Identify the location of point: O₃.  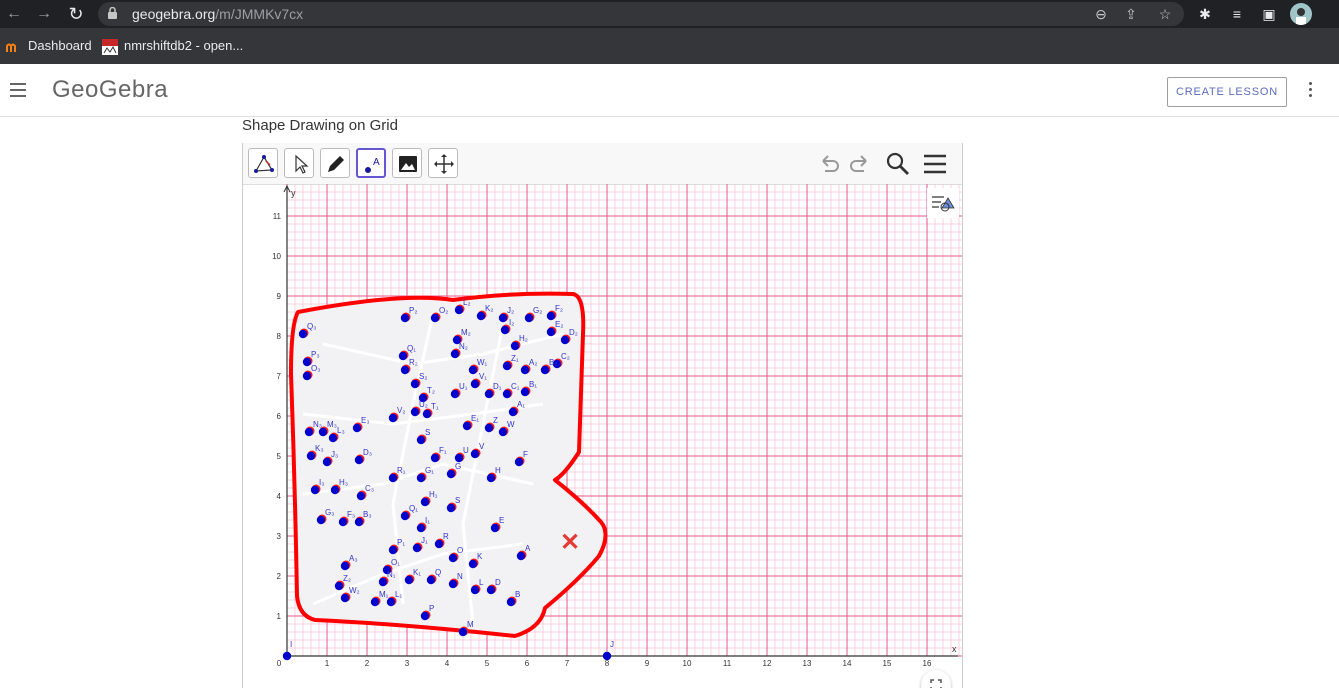
(311, 372).